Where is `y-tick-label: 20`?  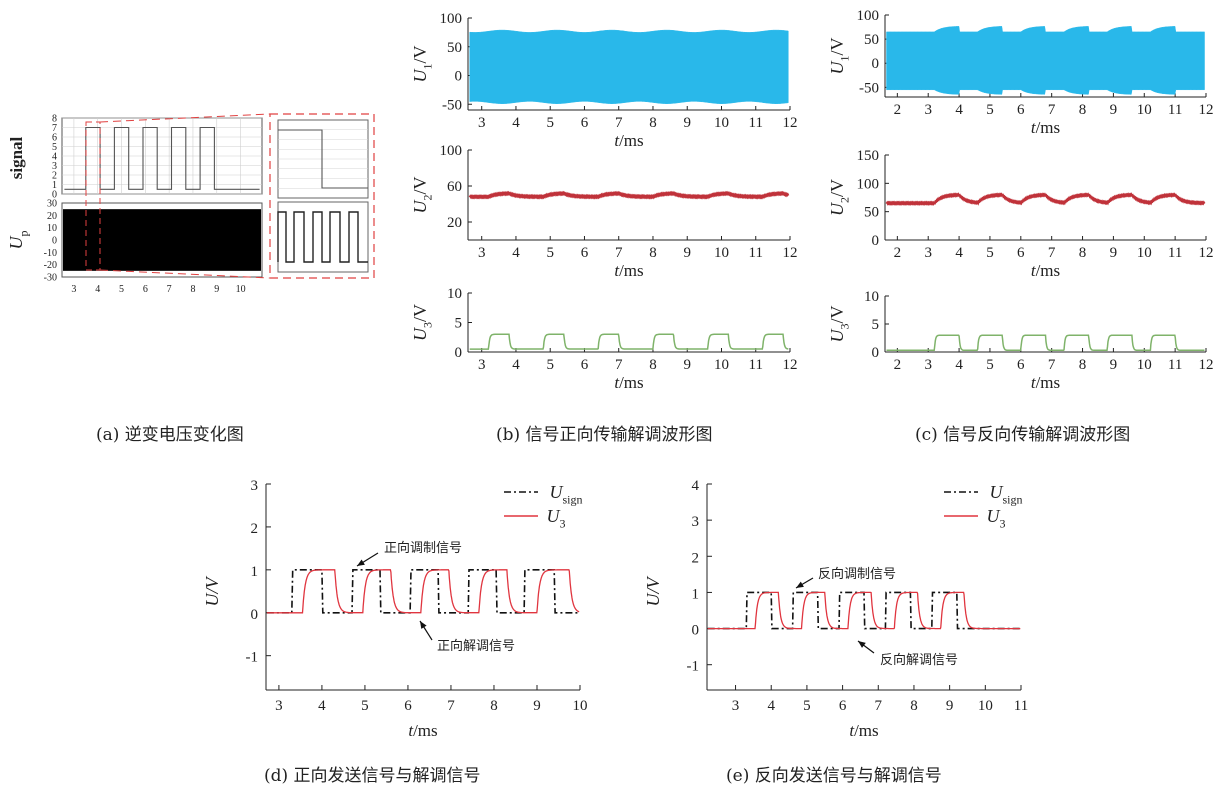
y-tick-label: 20 is located at coordinates (454, 223).